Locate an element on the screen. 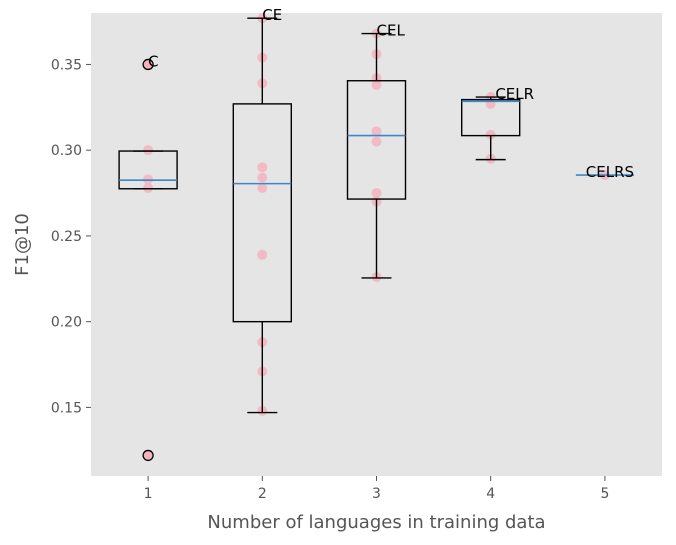 This screenshot has height=545, width=676. annotation-ce: CE is located at coordinates (272, 15).